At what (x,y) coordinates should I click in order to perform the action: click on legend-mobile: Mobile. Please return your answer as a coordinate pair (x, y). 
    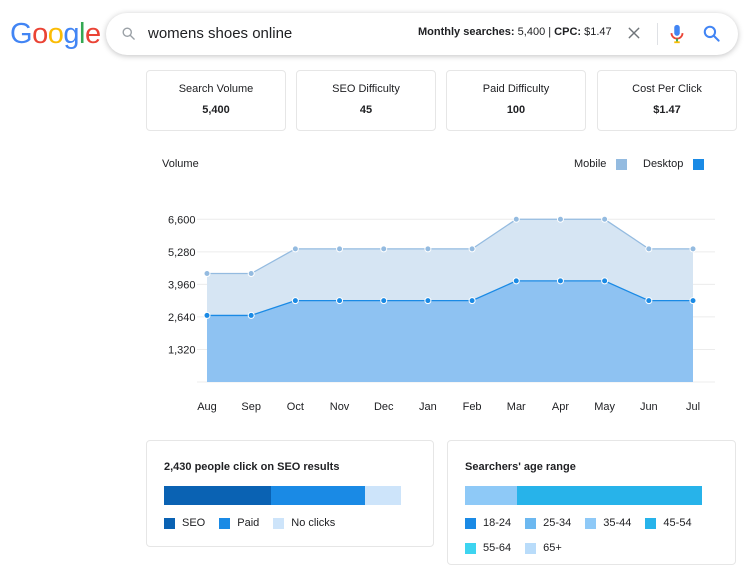
    Looking at the image, I should click on (601, 164).